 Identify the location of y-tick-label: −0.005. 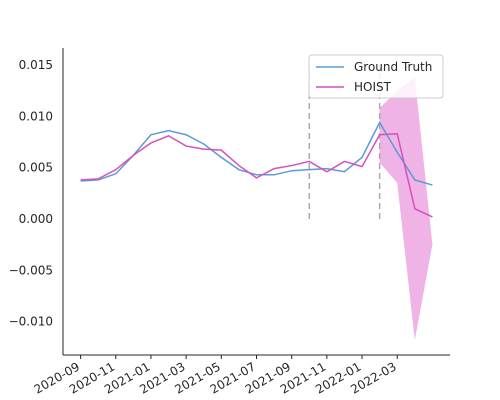
(31, 270).